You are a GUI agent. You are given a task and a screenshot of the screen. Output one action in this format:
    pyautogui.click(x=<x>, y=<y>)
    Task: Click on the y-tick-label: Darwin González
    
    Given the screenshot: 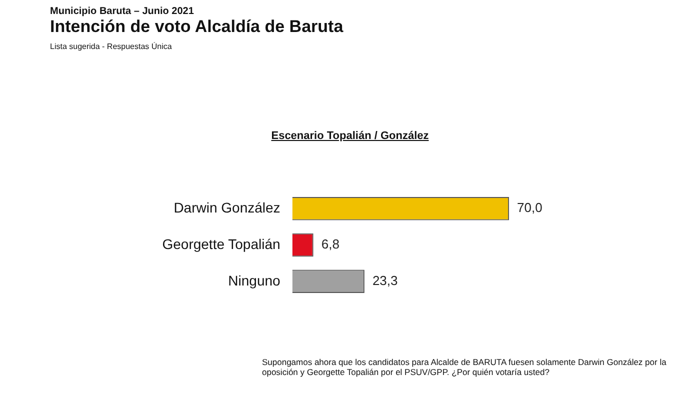 What is the action you would take?
    pyautogui.click(x=227, y=207)
    